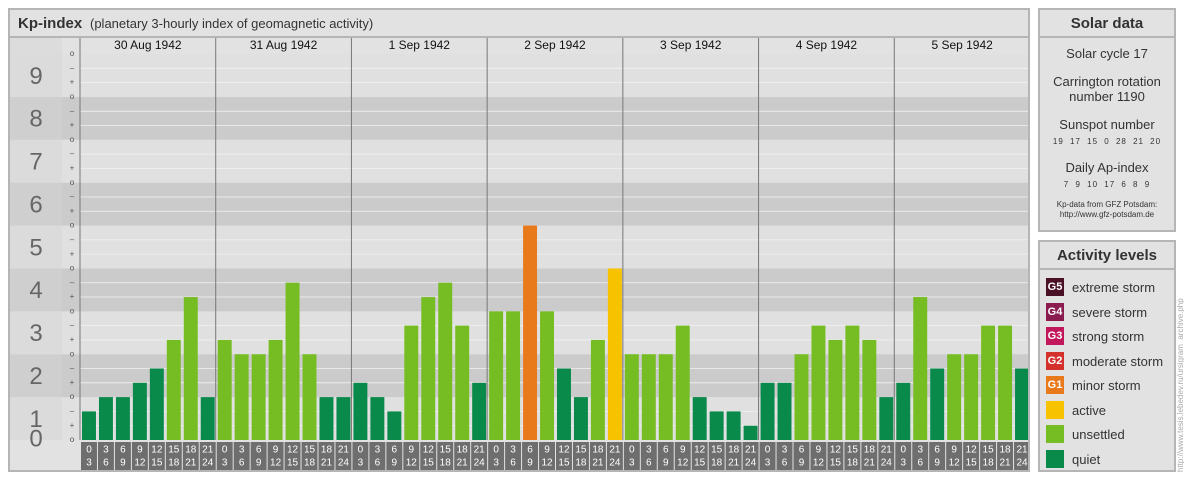 This screenshot has height=480, width=1184. What do you see at coordinates (50, 23) in the screenshot?
I see `chart-title: Kp-index` at bounding box center [50, 23].